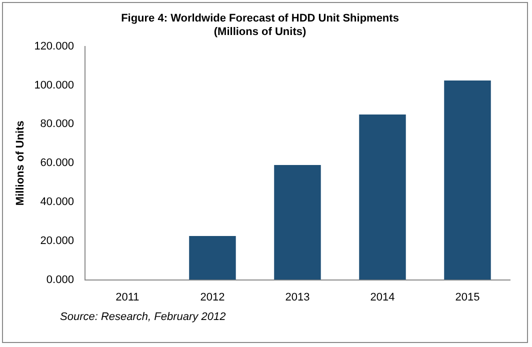 The height and width of the screenshot is (347, 532). I want to click on text: Figure 4: Worldwide Forecast of HDD Unit Shipments, so click(260, 18).